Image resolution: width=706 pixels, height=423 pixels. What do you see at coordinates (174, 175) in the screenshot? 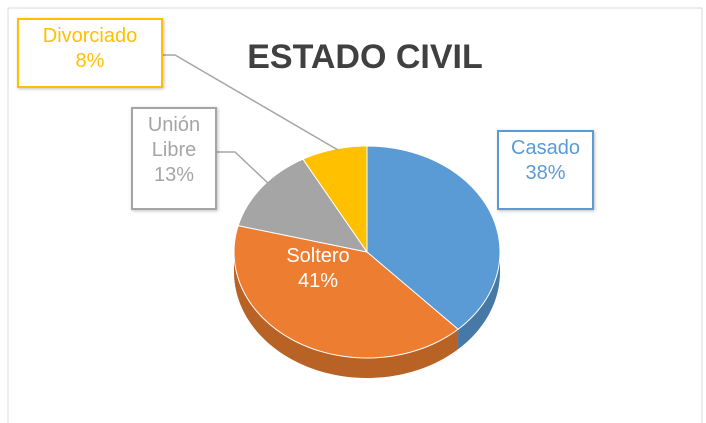
I see `value-label: 13%` at bounding box center [174, 175].